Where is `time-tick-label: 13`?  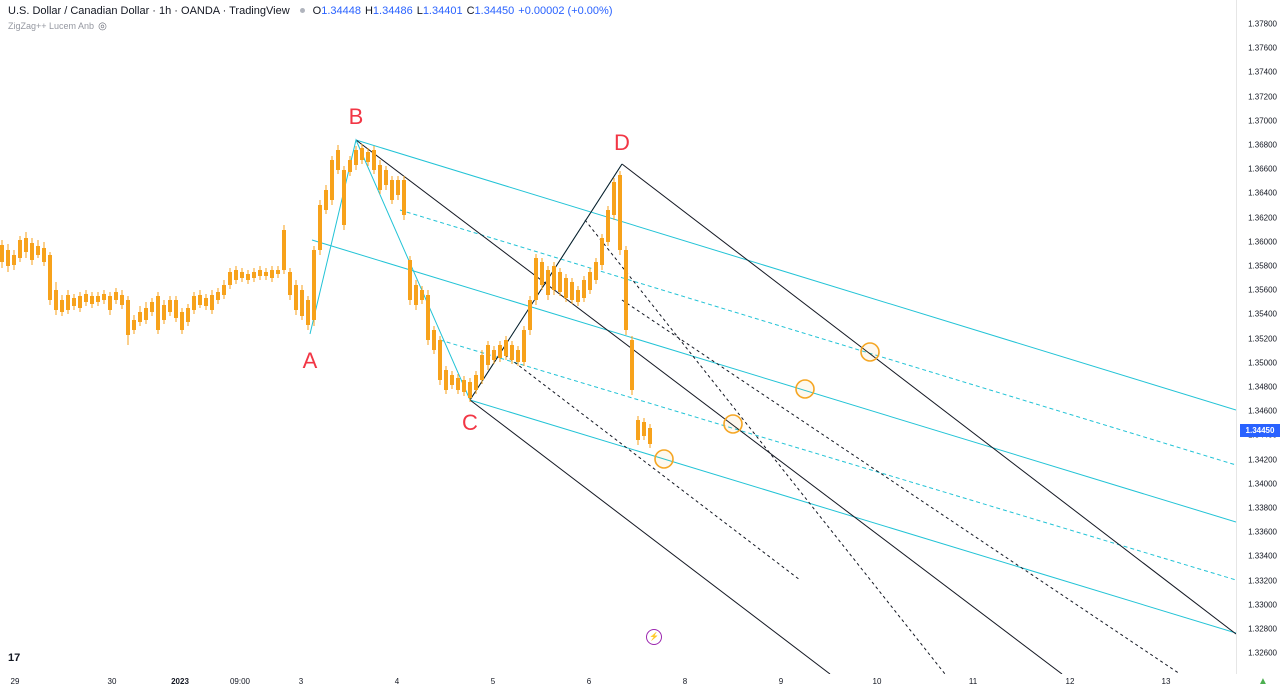 time-tick-label: 13 is located at coordinates (1166, 681).